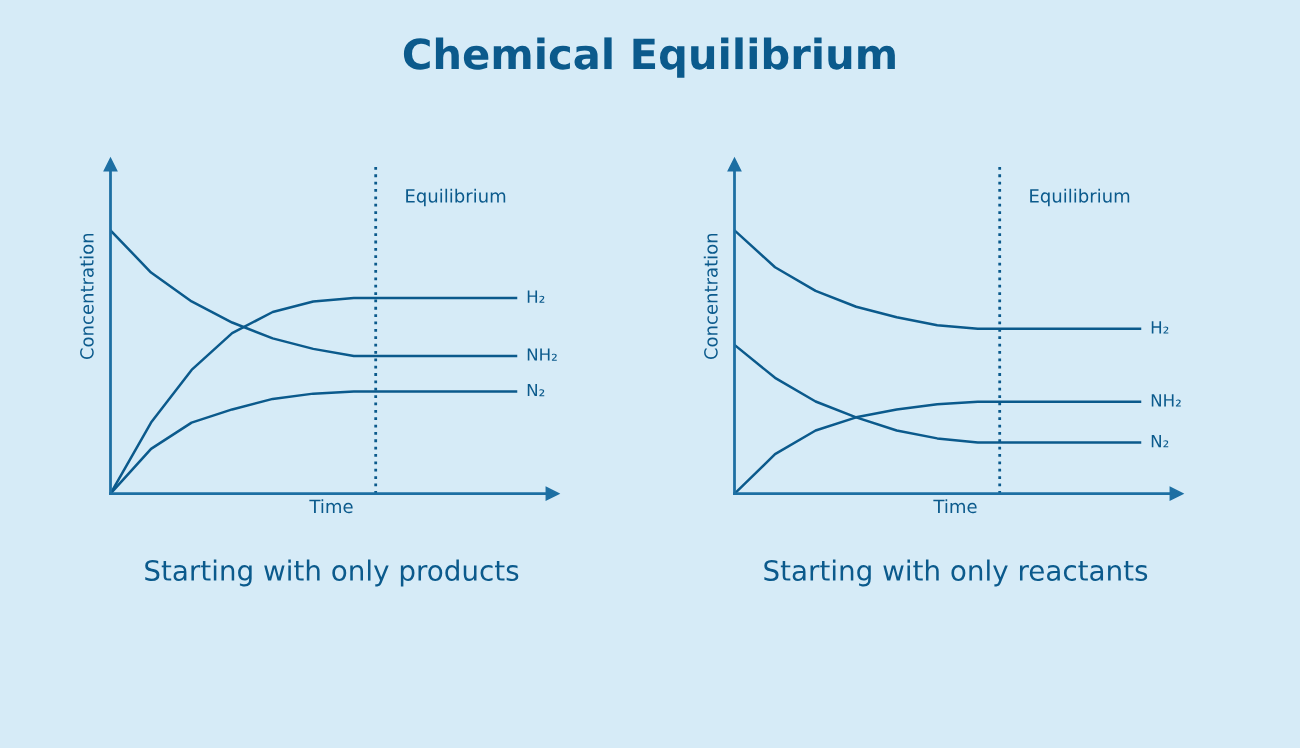 The width and height of the screenshot is (1300, 748). Describe the element at coordinates (332, 573) in the screenshot. I see `text: Starting with only products` at that location.